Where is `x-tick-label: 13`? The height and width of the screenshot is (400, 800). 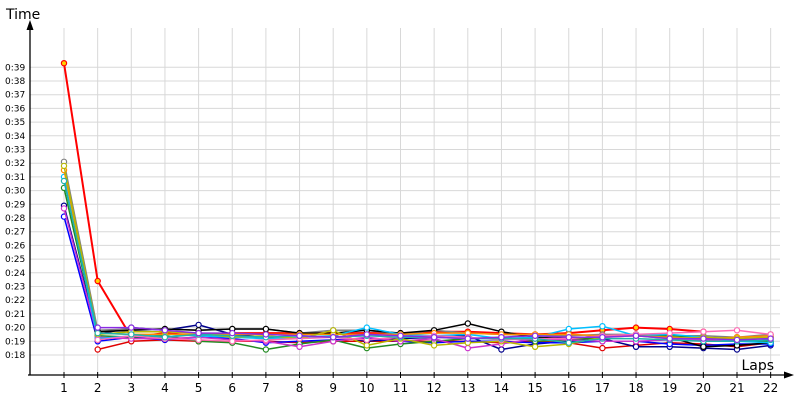 x-tick-label: 13 is located at coordinates (467, 388).